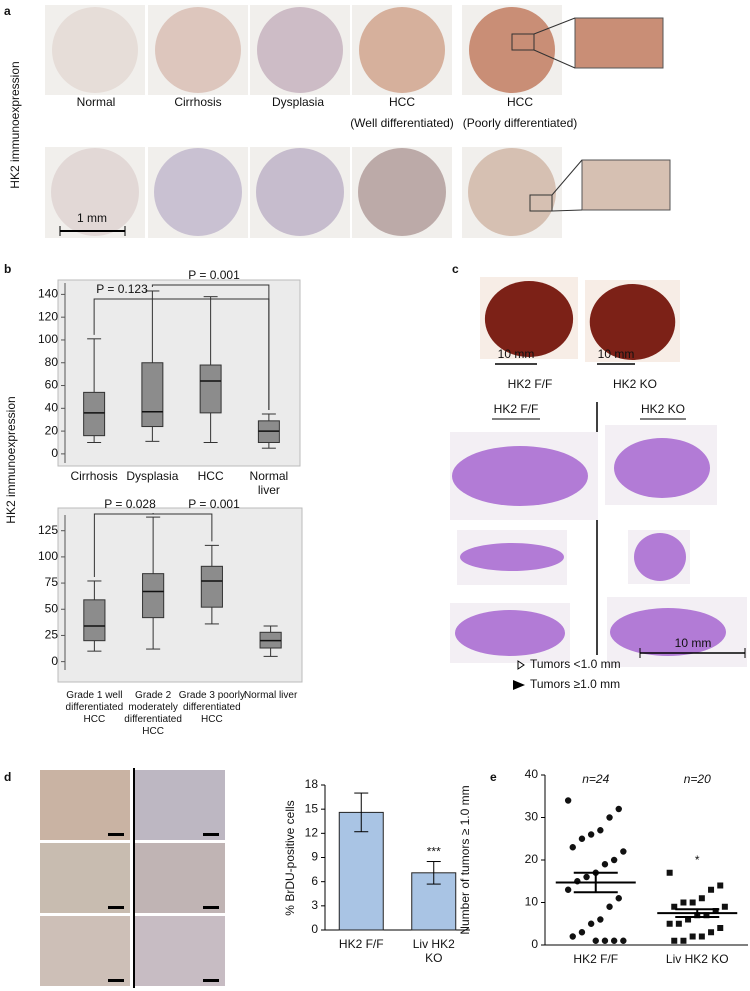  What do you see at coordinates (96, 102) in the screenshot?
I see `sample-label: Normal` at bounding box center [96, 102].